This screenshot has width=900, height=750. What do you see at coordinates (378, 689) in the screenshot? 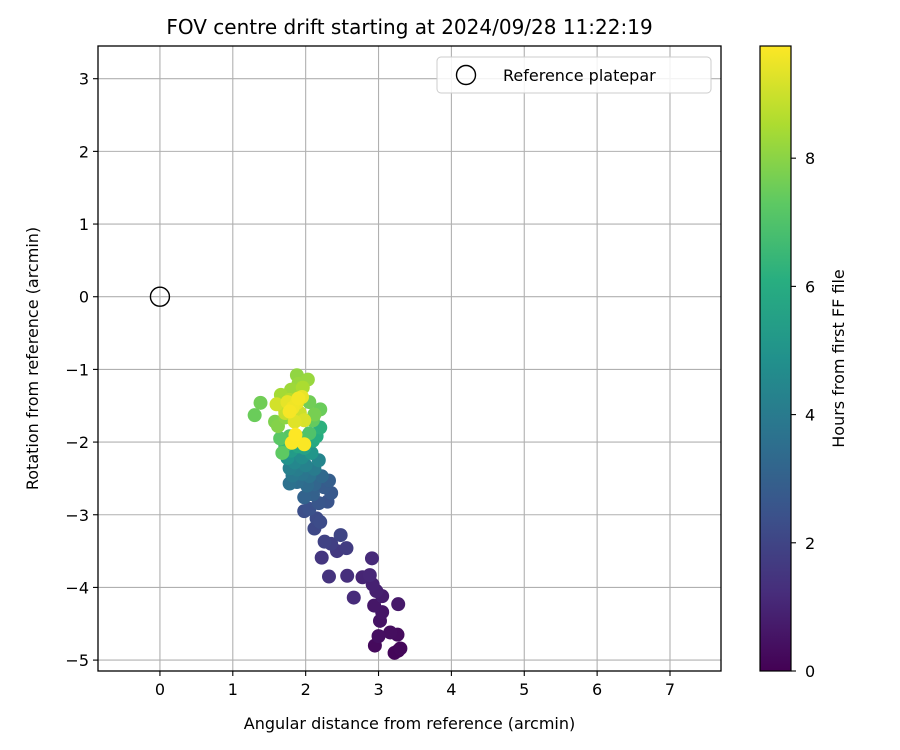
I see `x-tick-label: 3` at bounding box center [378, 689].